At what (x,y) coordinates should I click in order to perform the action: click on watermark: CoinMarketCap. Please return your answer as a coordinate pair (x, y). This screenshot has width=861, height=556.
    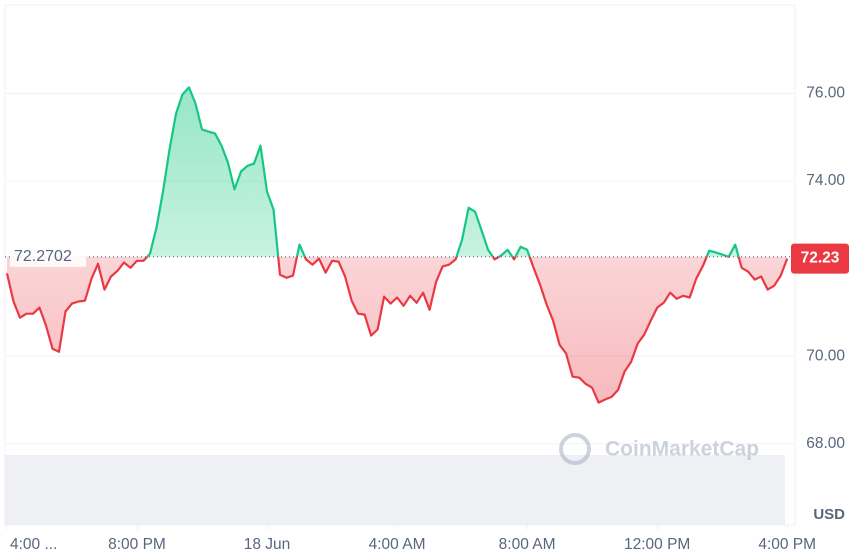
    Looking at the image, I should click on (659, 449).